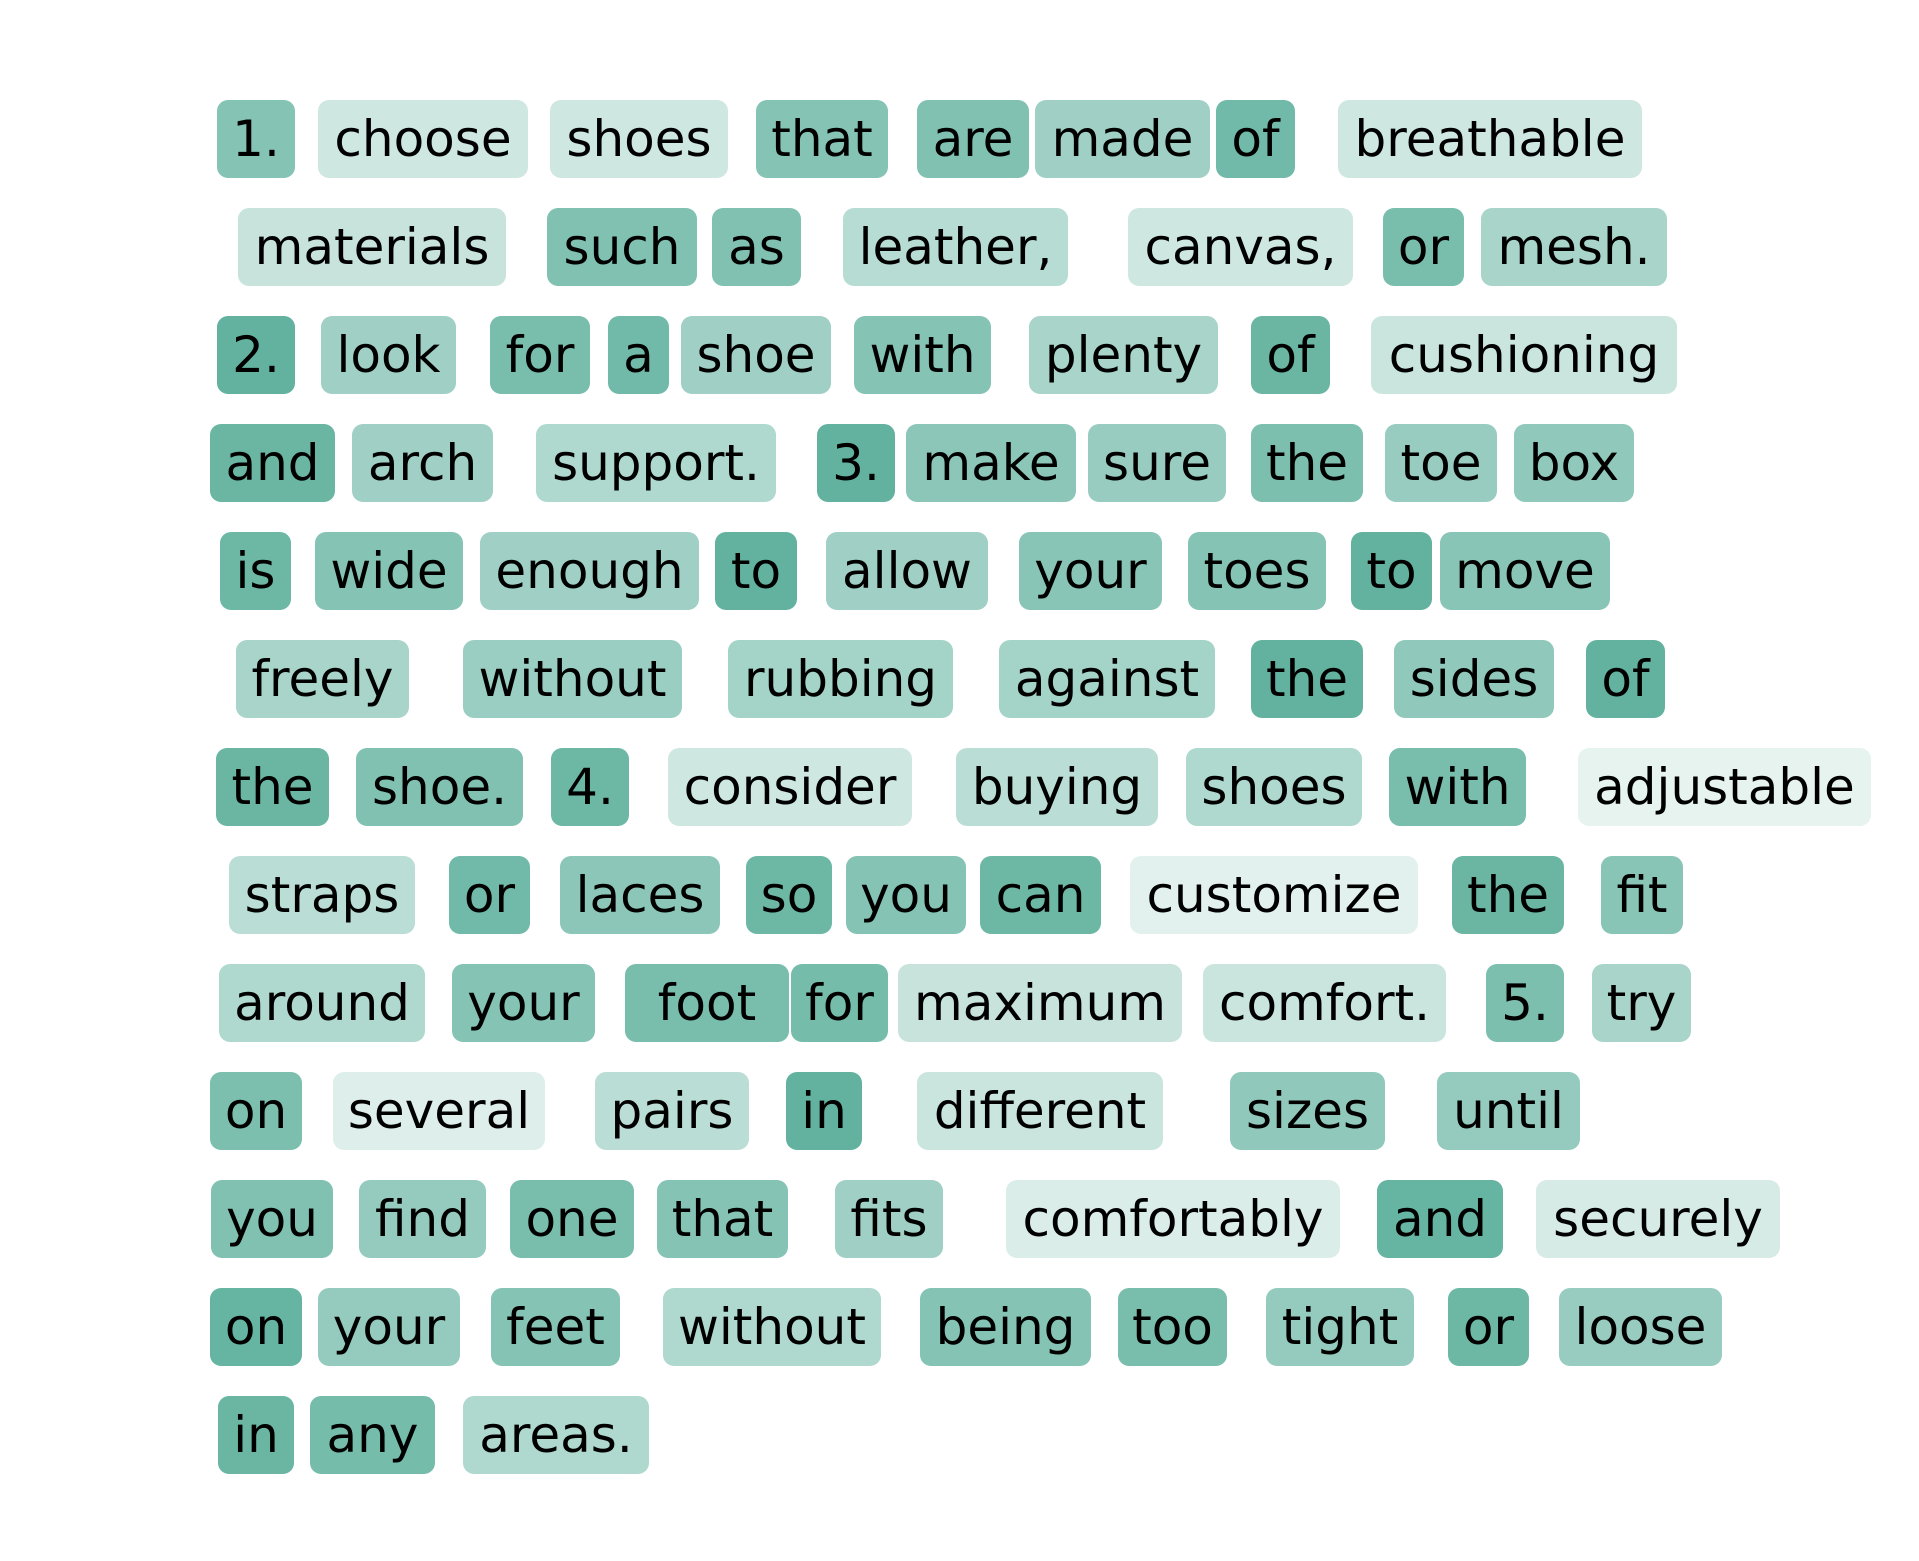 The height and width of the screenshot is (1561, 1919). Describe the element at coordinates (389, 1327) in the screenshot. I see `token-90: your` at that location.